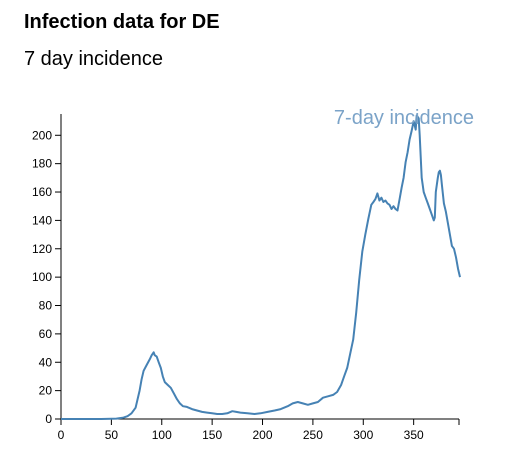 The height and width of the screenshot is (465, 512). Describe the element at coordinates (212, 435) in the screenshot. I see `x-tick-label-150: 150` at that location.